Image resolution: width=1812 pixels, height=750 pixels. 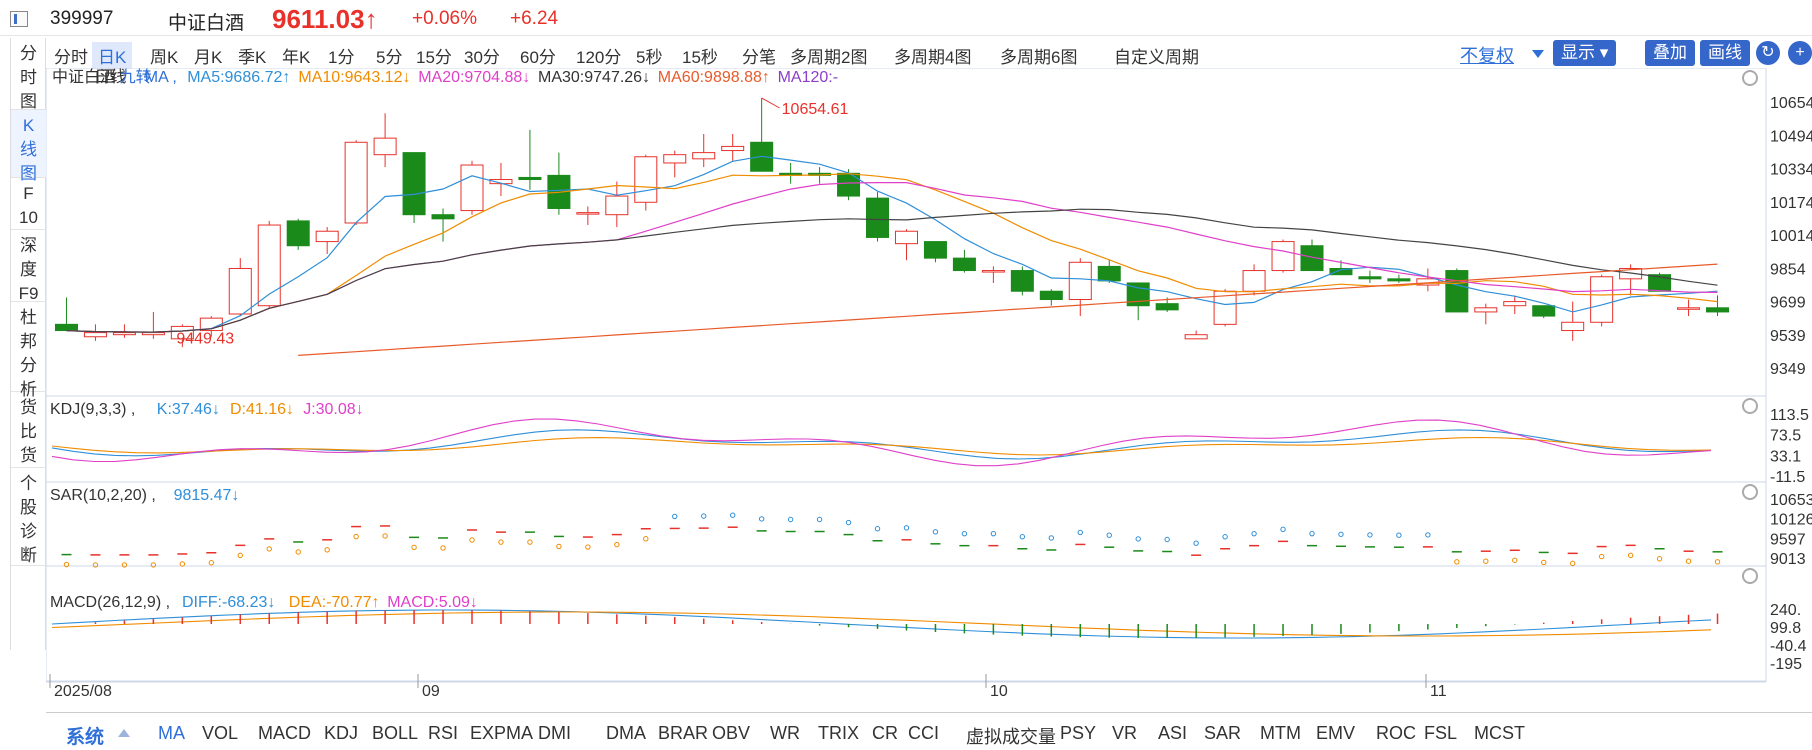 What do you see at coordinates (808, 77) in the screenshot?
I see `ma-legend-item: MA120:-` at bounding box center [808, 77].